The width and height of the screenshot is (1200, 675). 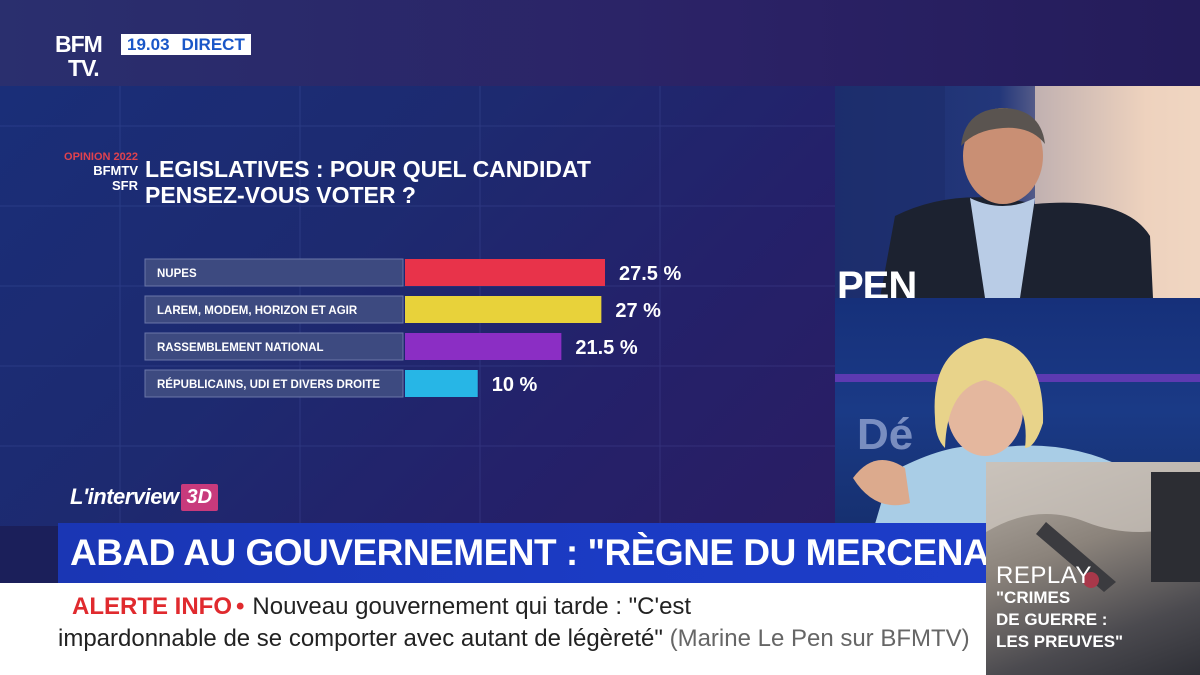 I want to click on chart-title-line2: PENSEZ-VOUS VOTER ?, so click(x=280, y=195).